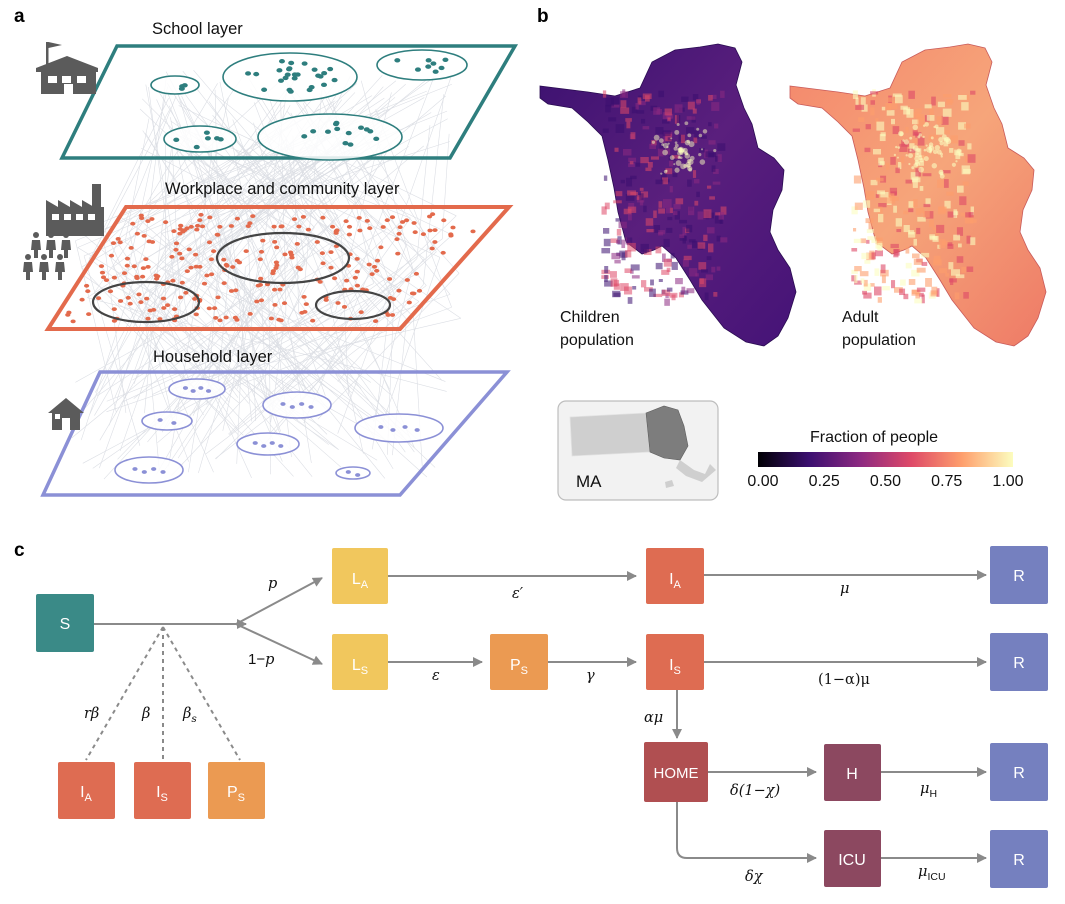  I want to click on rate-one-minus-alpha-mu: (1−α)μ, so click(844, 680).